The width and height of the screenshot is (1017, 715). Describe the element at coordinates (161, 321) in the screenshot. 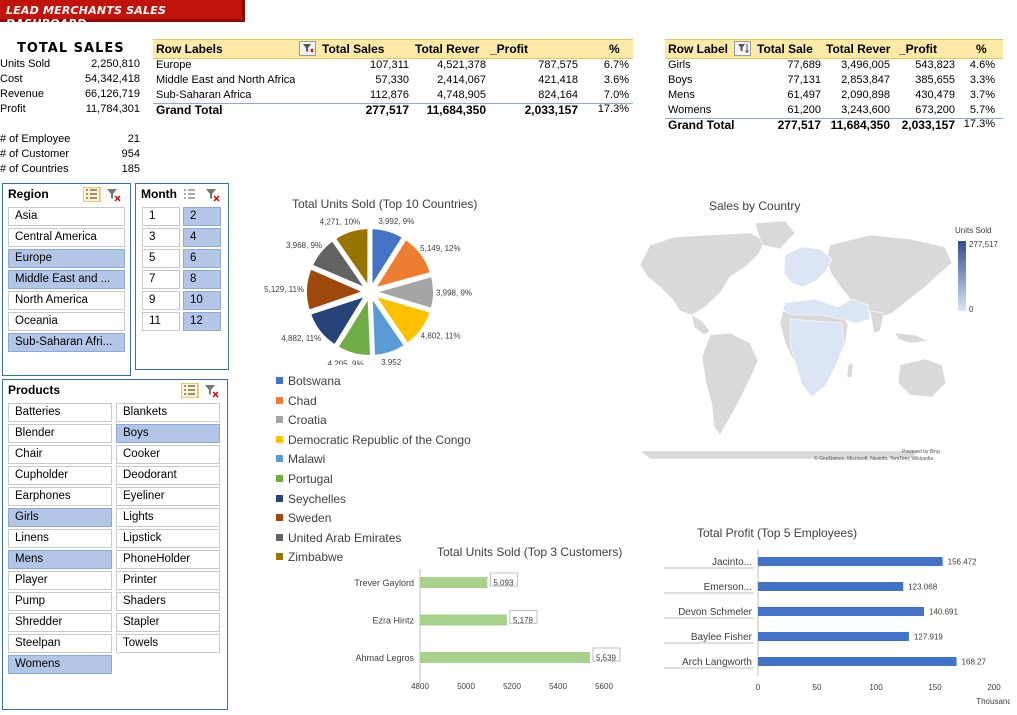

I see `month-item-11: 11` at that location.